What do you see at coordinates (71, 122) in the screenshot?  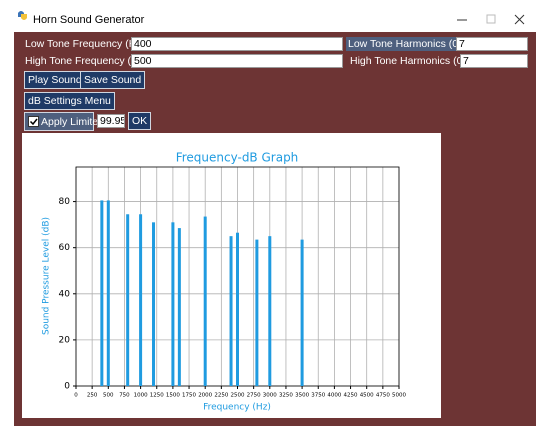 I see `limiter-label: Apply Limiter` at bounding box center [71, 122].